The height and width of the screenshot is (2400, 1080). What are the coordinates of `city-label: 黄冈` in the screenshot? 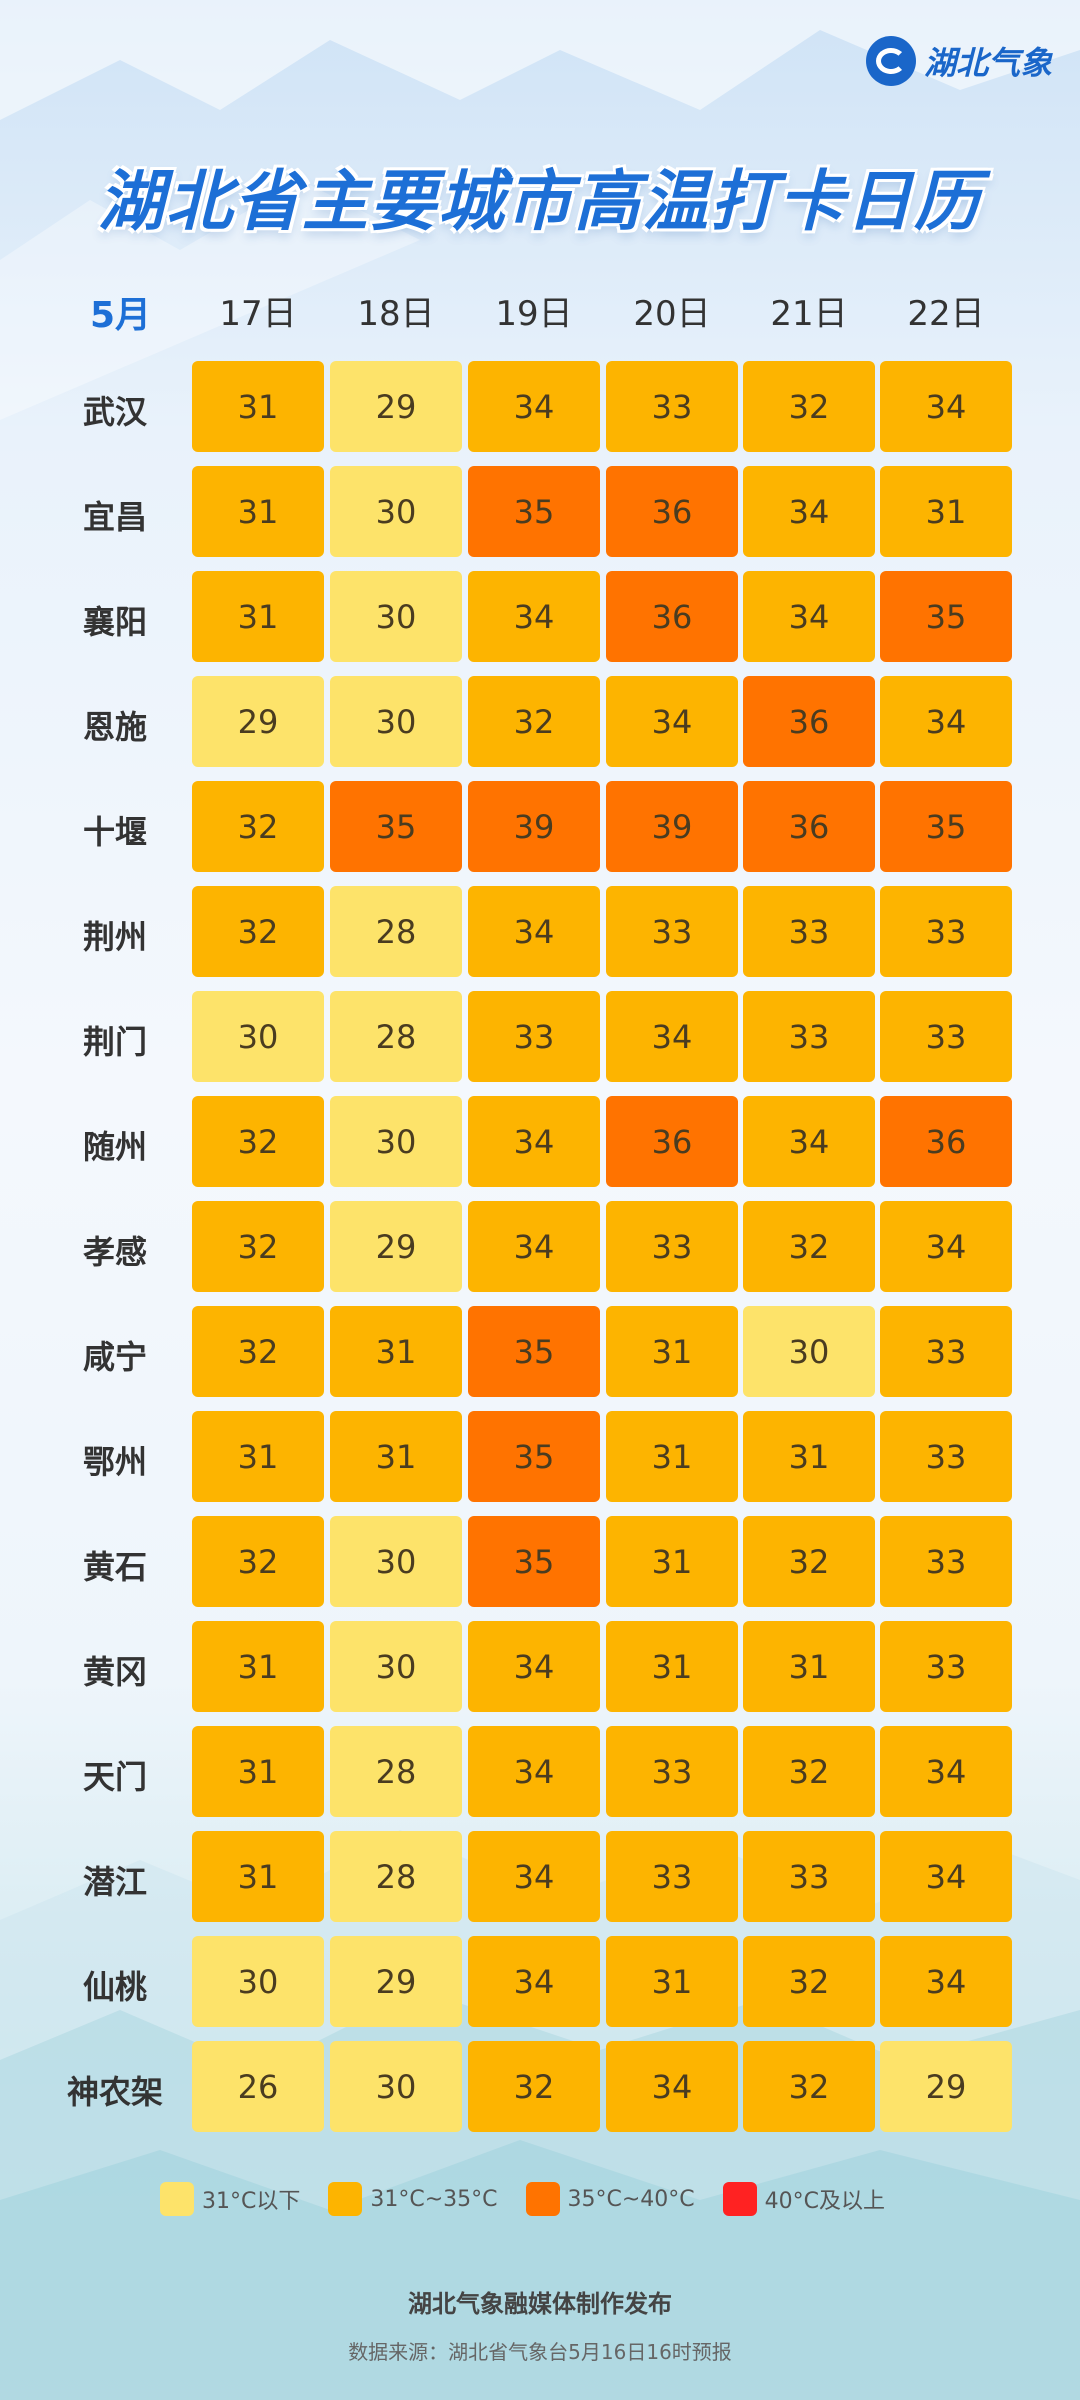 It's located at (114, 1672).